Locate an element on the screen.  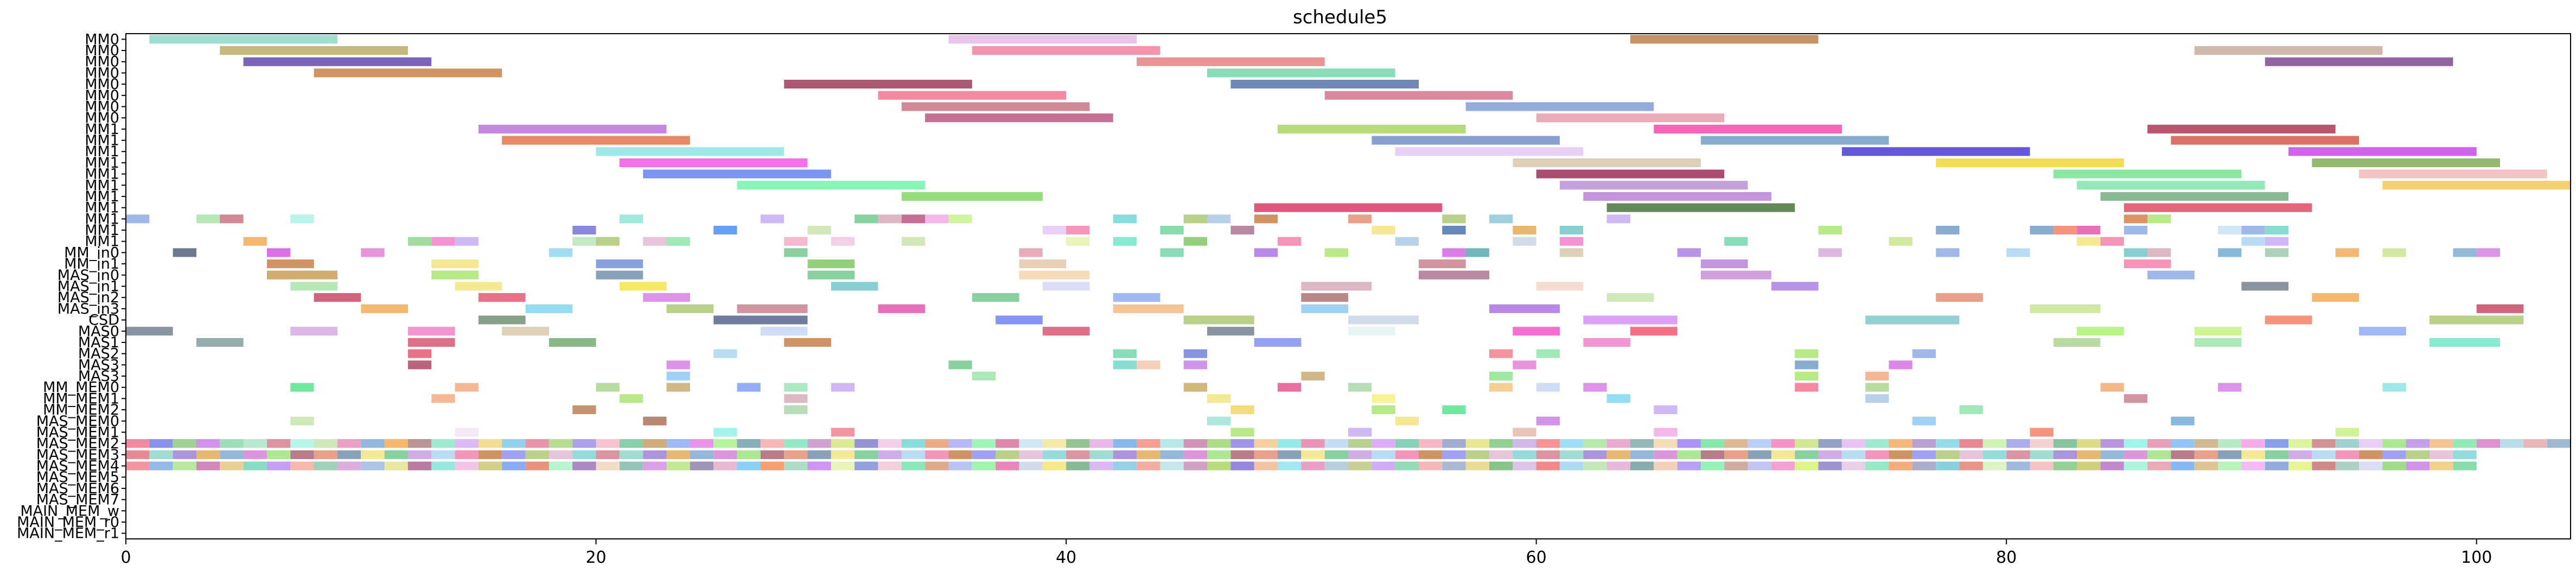
y-tick-label: MM_MEM2 is located at coordinates (81, 410).